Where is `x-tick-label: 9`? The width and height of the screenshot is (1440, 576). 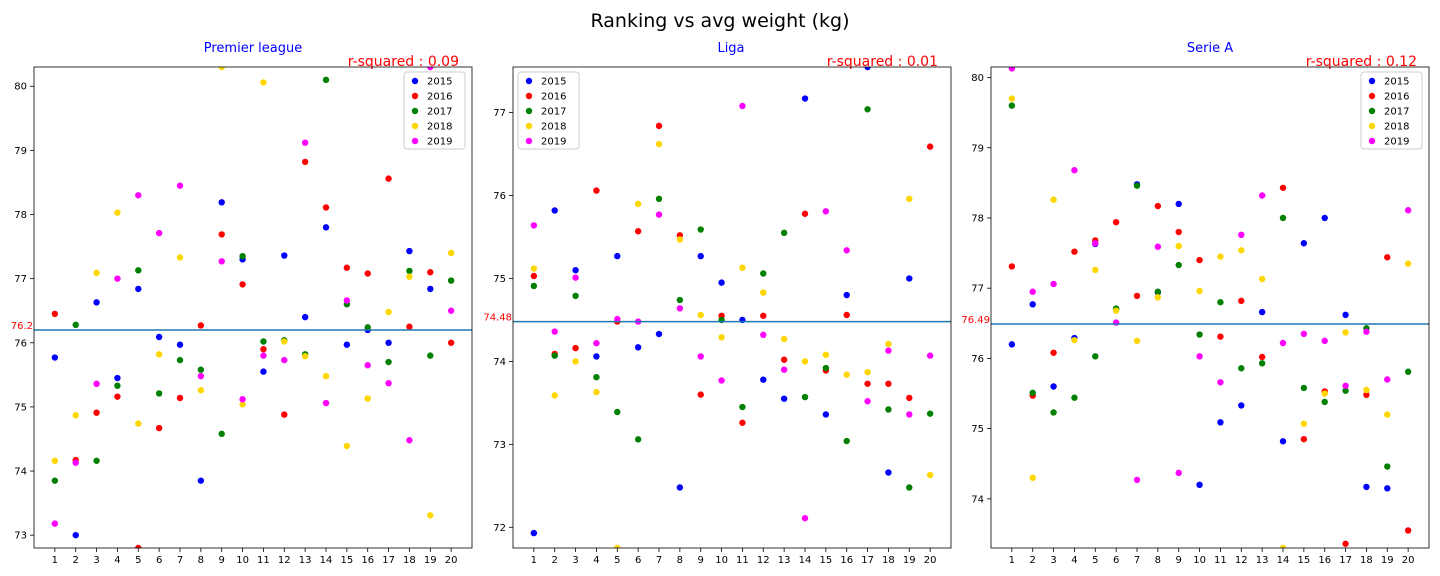 x-tick-label: 9 is located at coordinates (701, 560).